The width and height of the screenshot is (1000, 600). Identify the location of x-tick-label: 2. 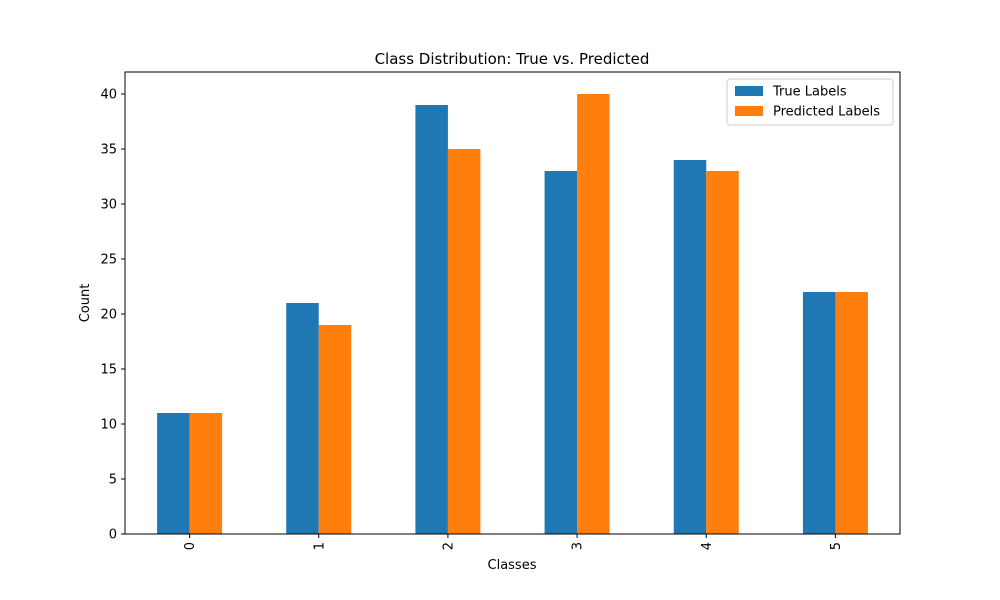
(448, 546).